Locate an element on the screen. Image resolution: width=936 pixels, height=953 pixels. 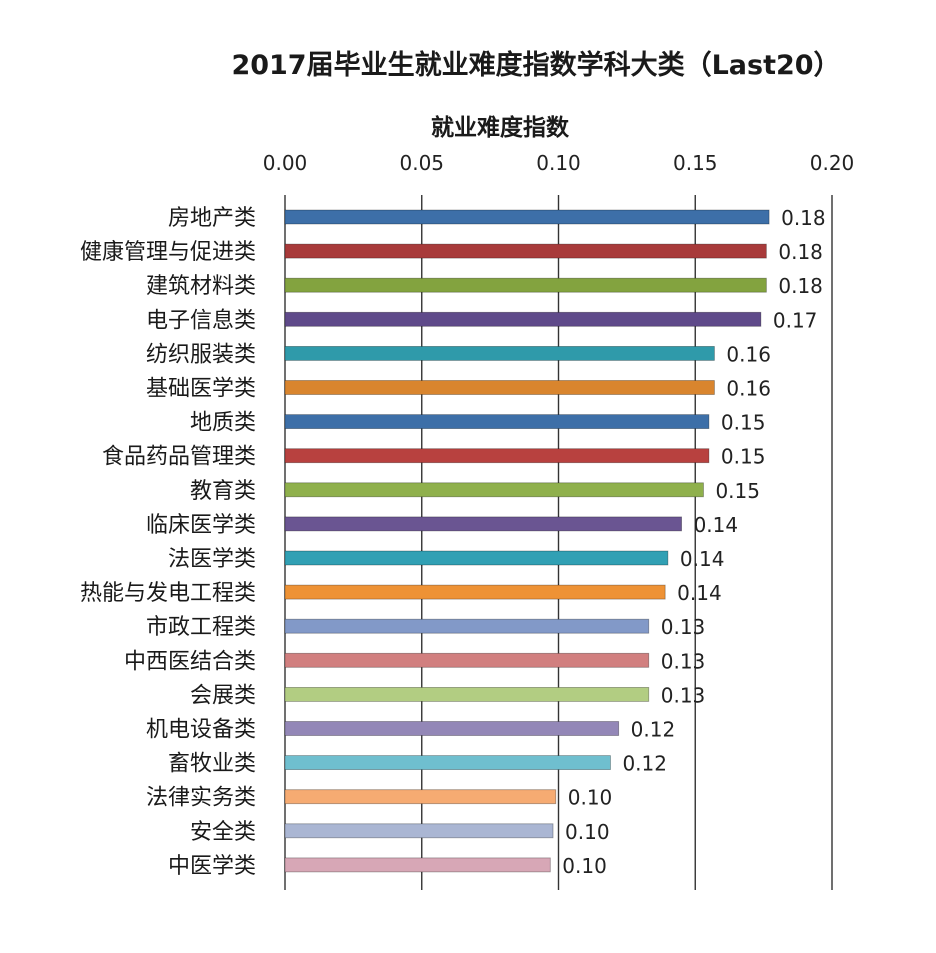
category-label: 临床医学类 is located at coordinates (201, 525).